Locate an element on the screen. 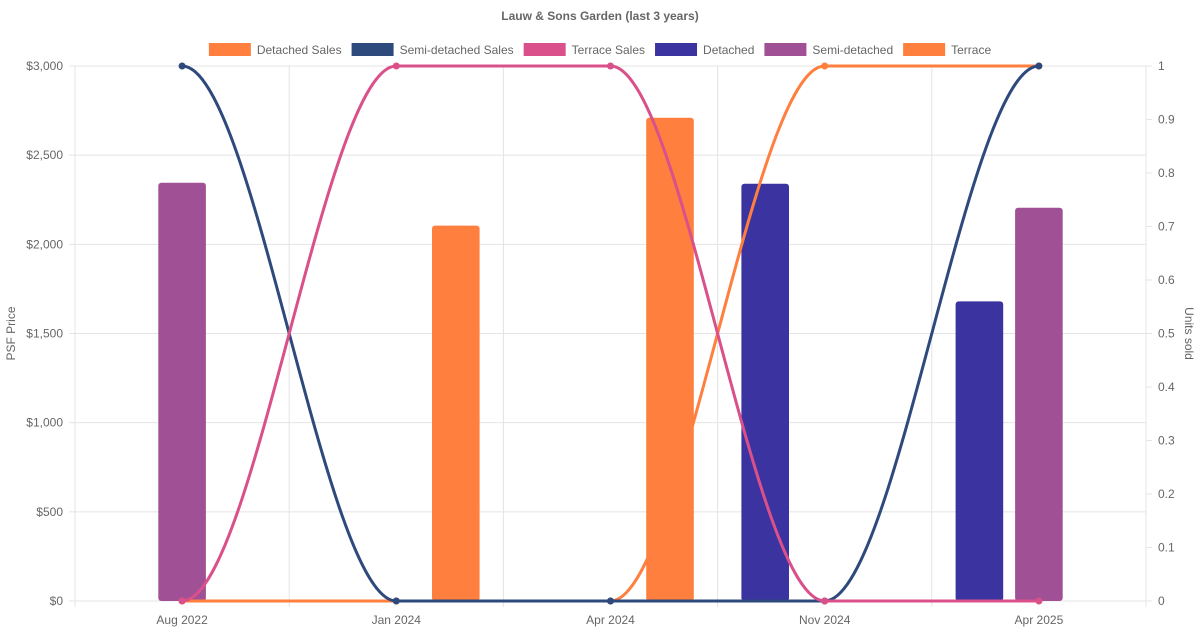 This screenshot has width=1200, height=630. y-left-axis-title: PSF Price is located at coordinates (11, 333).